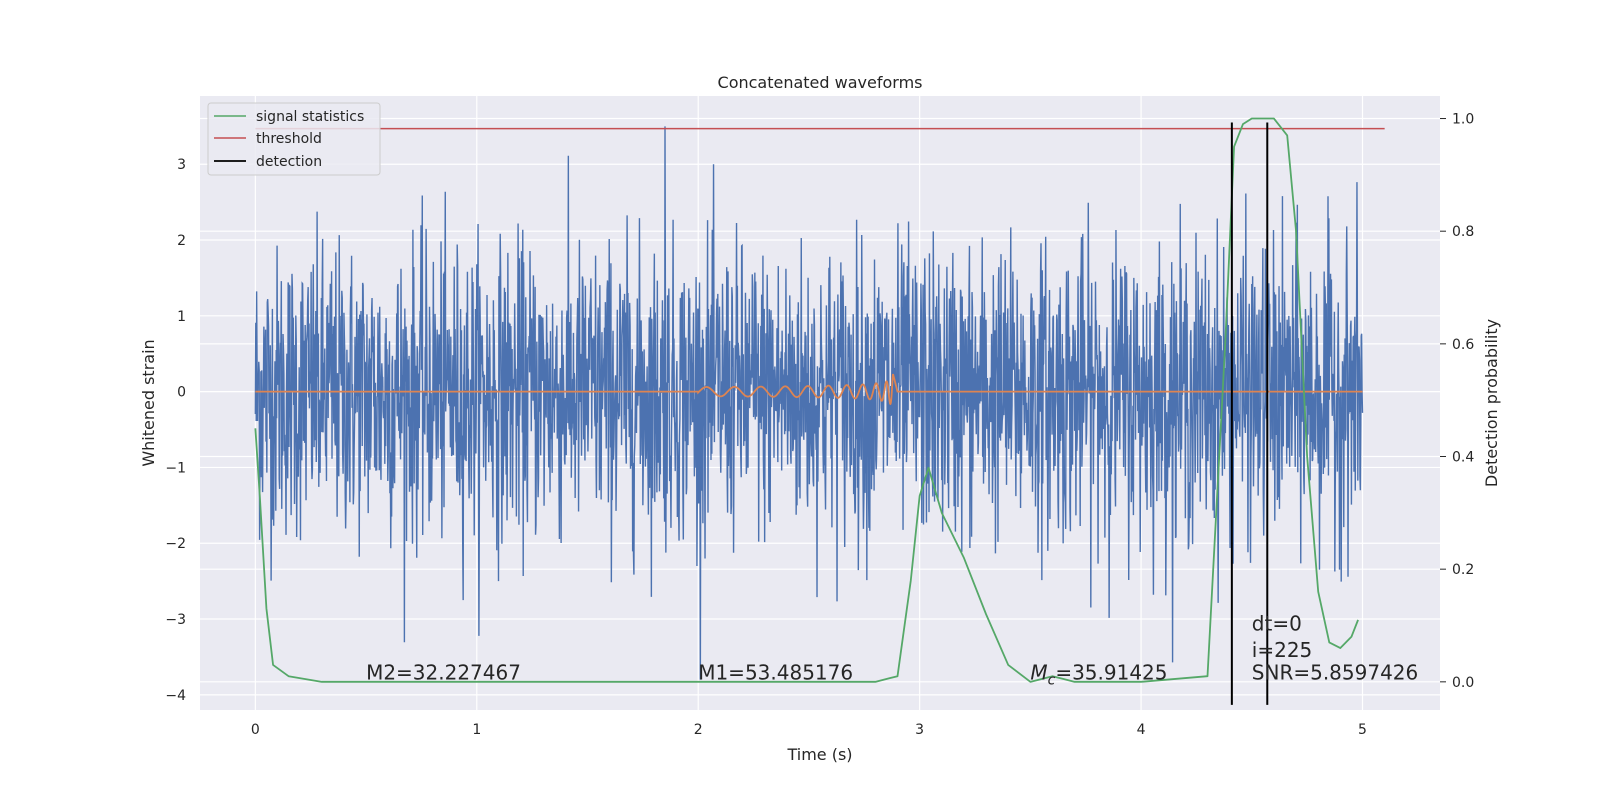 The image size is (1600, 800). What do you see at coordinates (775, 673) in the screenshot?
I see `annotation-text: M1=53.485176` at bounding box center [775, 673].